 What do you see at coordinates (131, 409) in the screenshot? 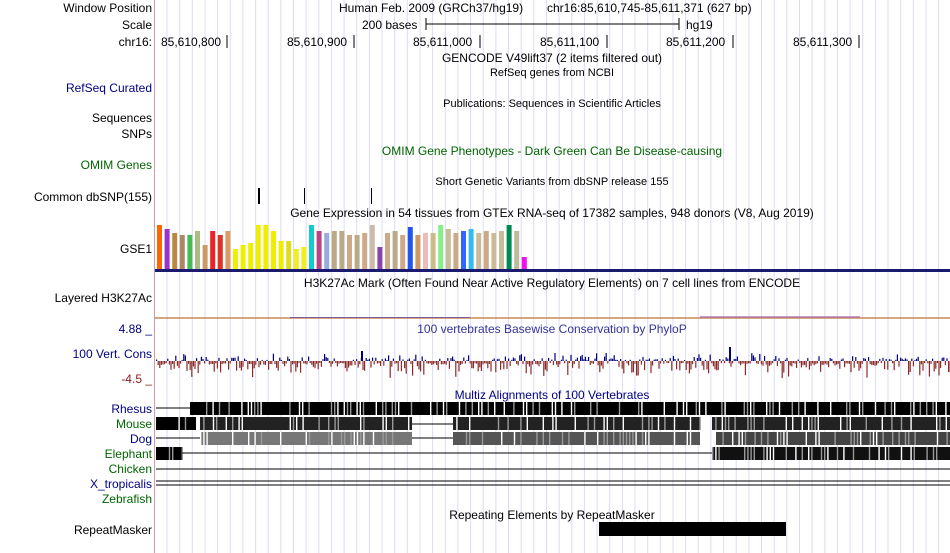
I see `species-label-rhesus: Rhesus` at bounding box center [131, 409].